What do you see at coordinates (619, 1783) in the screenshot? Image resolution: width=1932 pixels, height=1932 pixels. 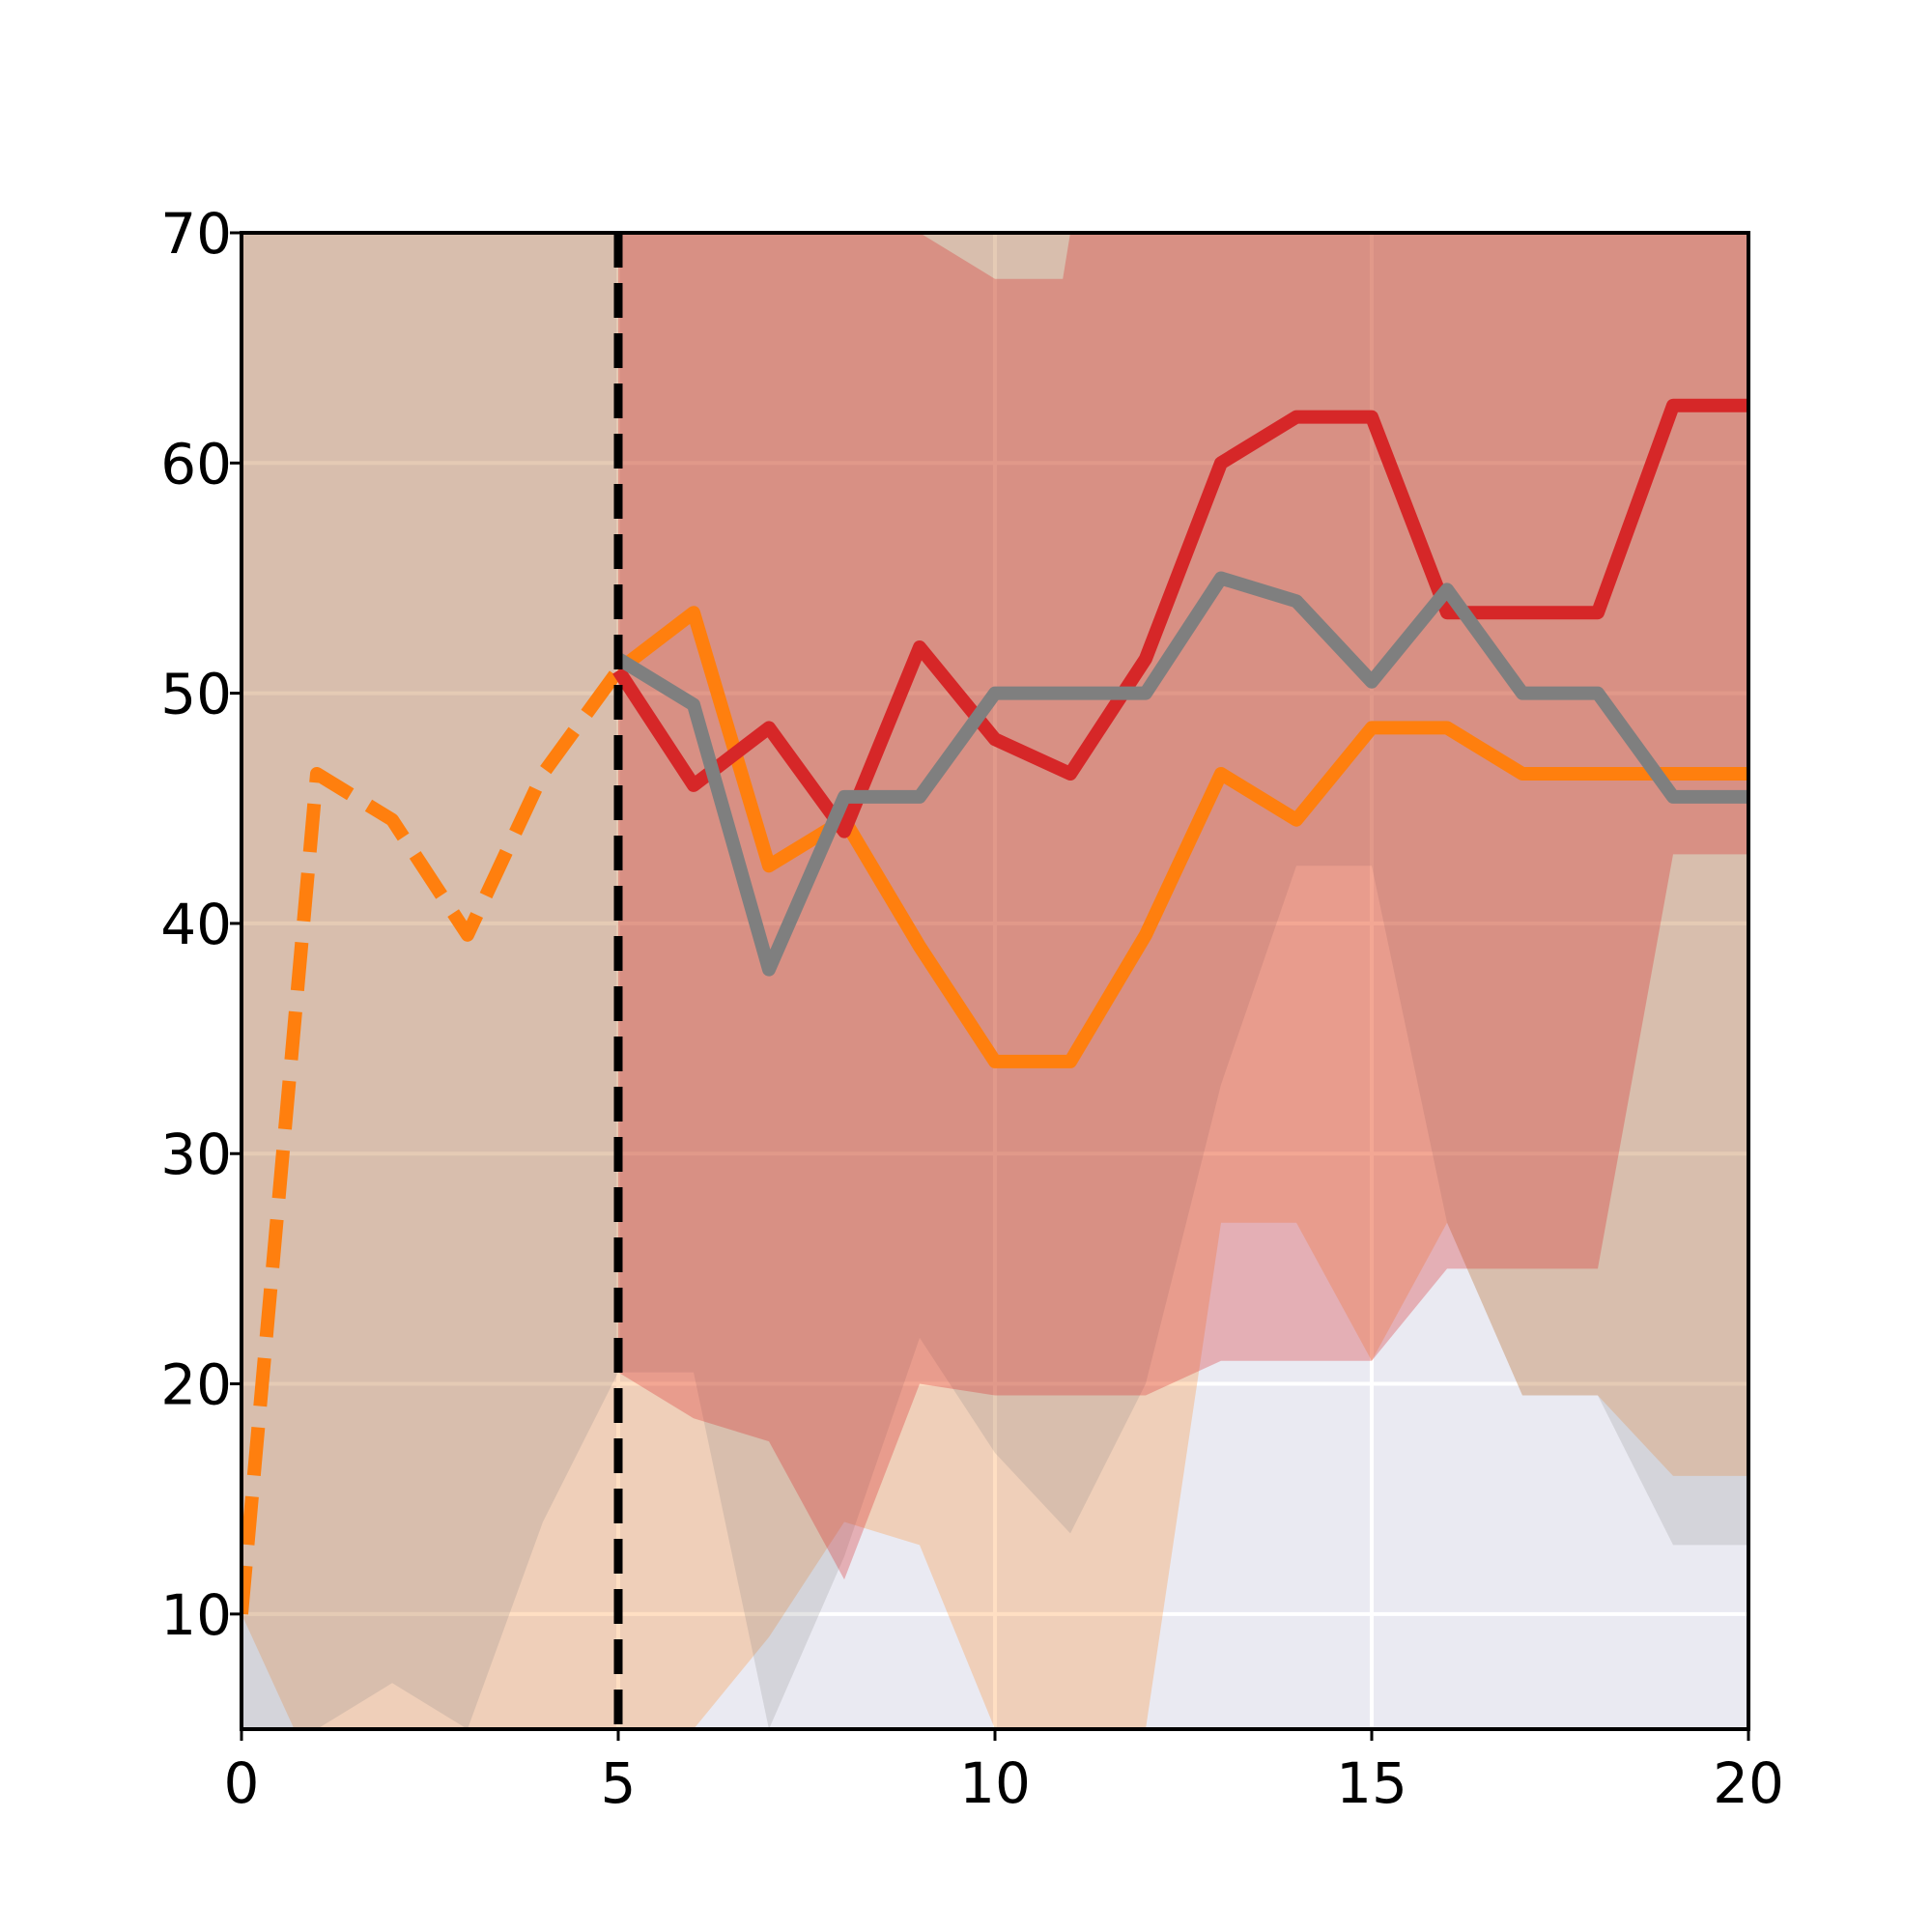 I see `x-tick-label: 5` at bounding box center [619, 1783].